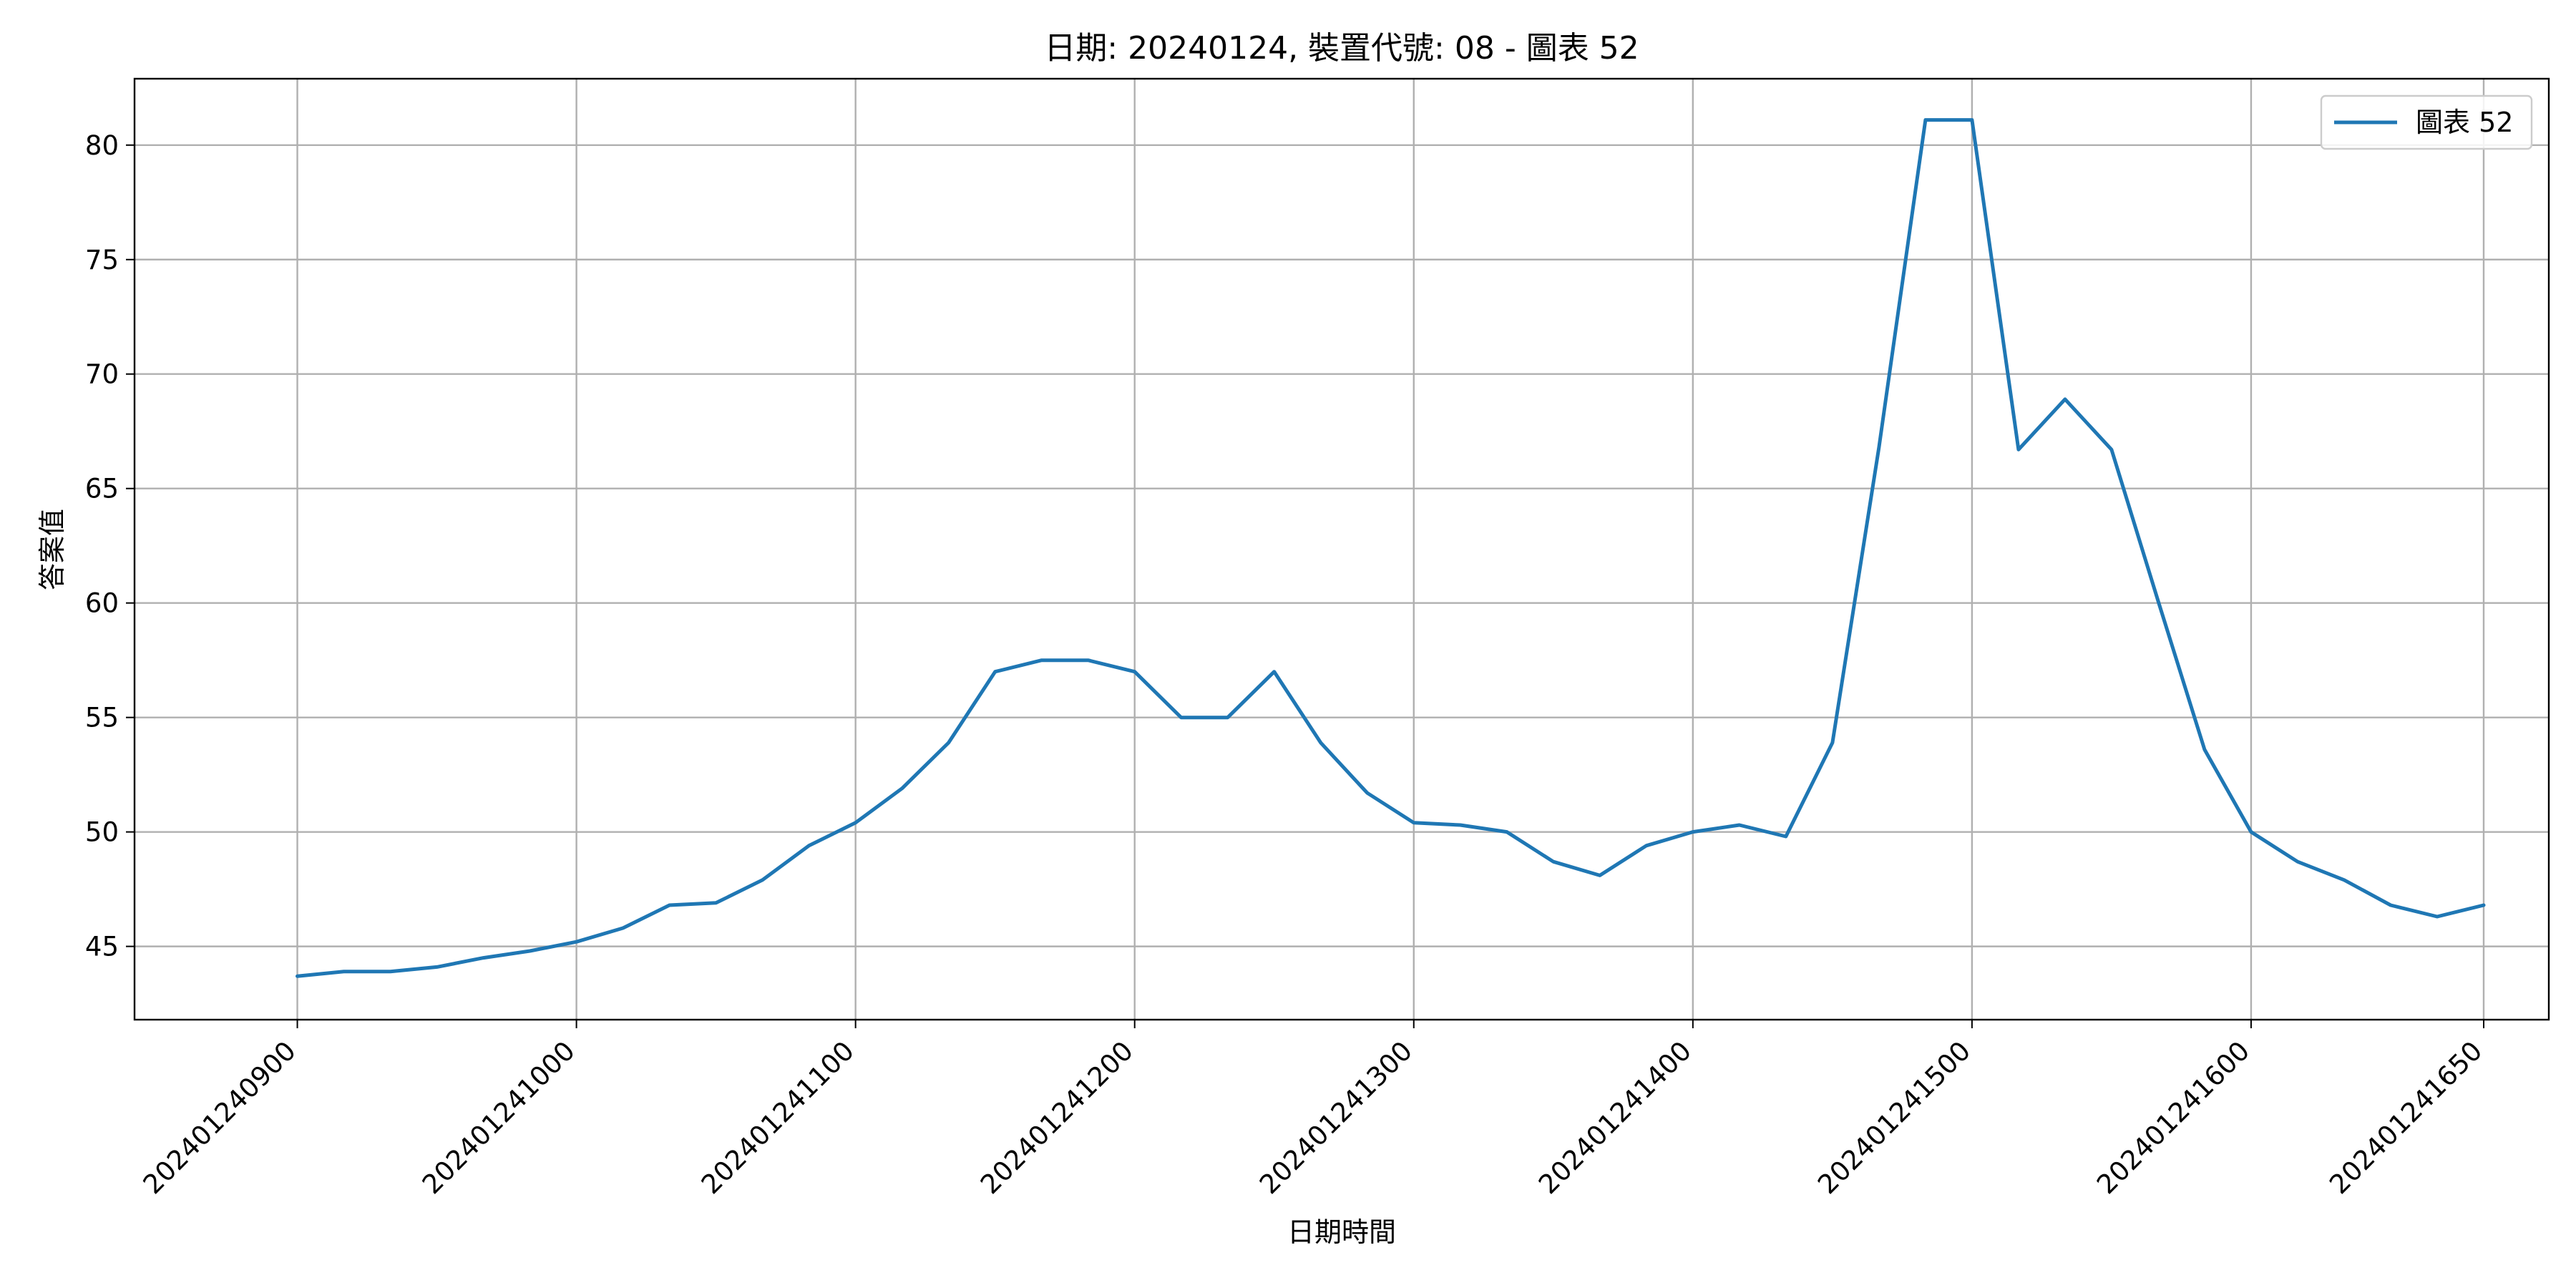 Image resolution: width=2576 pixels, height=1288 pixels. I want to click on y-tick-label: 75, so click(102, 260).